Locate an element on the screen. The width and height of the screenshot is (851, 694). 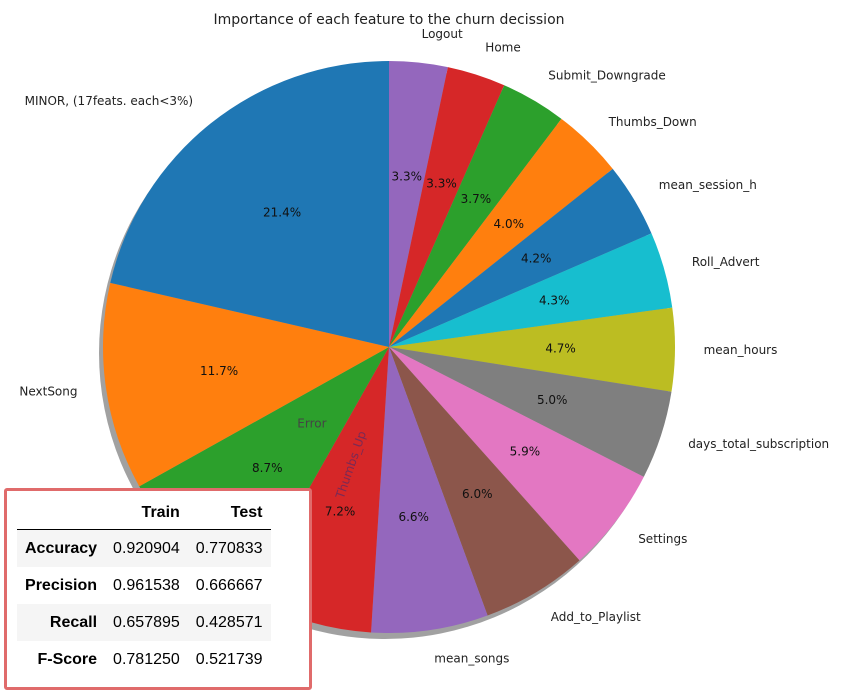
pie-category-label-add-to-playlist: Add_to_Playlist is located at coordinates (596, 617).